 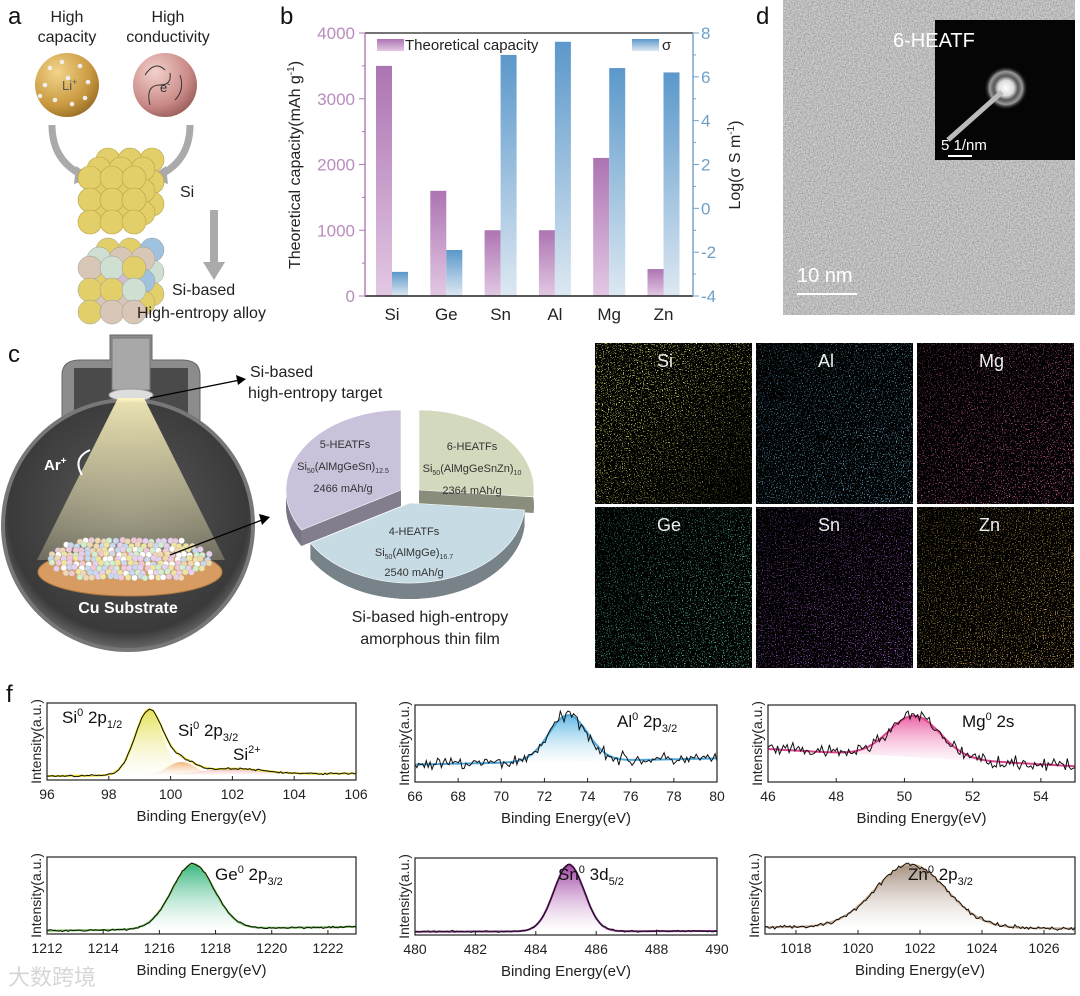 What do you see at coordinates (342, 489) in the screenshot?
I see `slice-5-capacity: 2466 mAh/g` at bounding box center [342, 489].